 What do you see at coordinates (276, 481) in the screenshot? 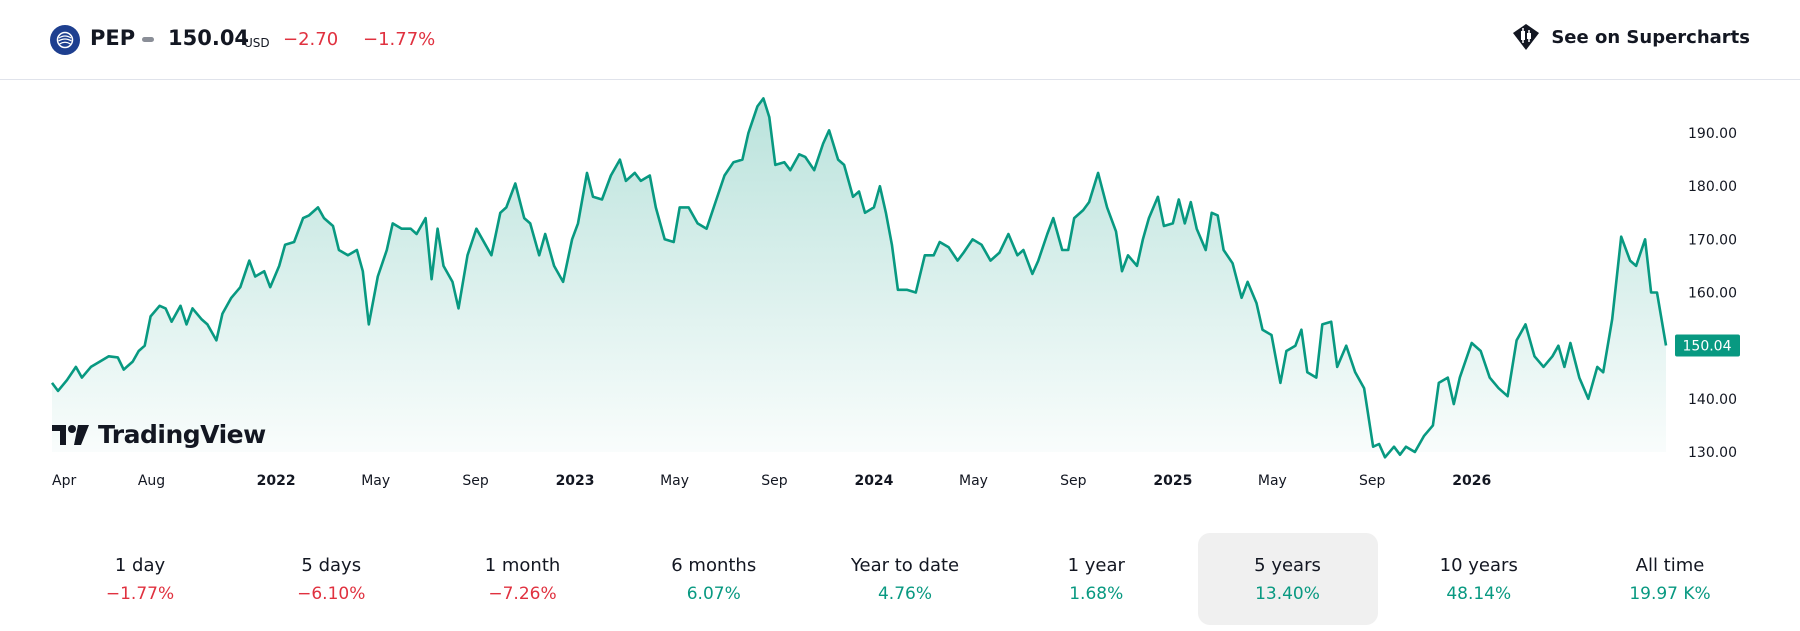
I see `time-axis-tick: 2022` at bounding box center [276, 481].